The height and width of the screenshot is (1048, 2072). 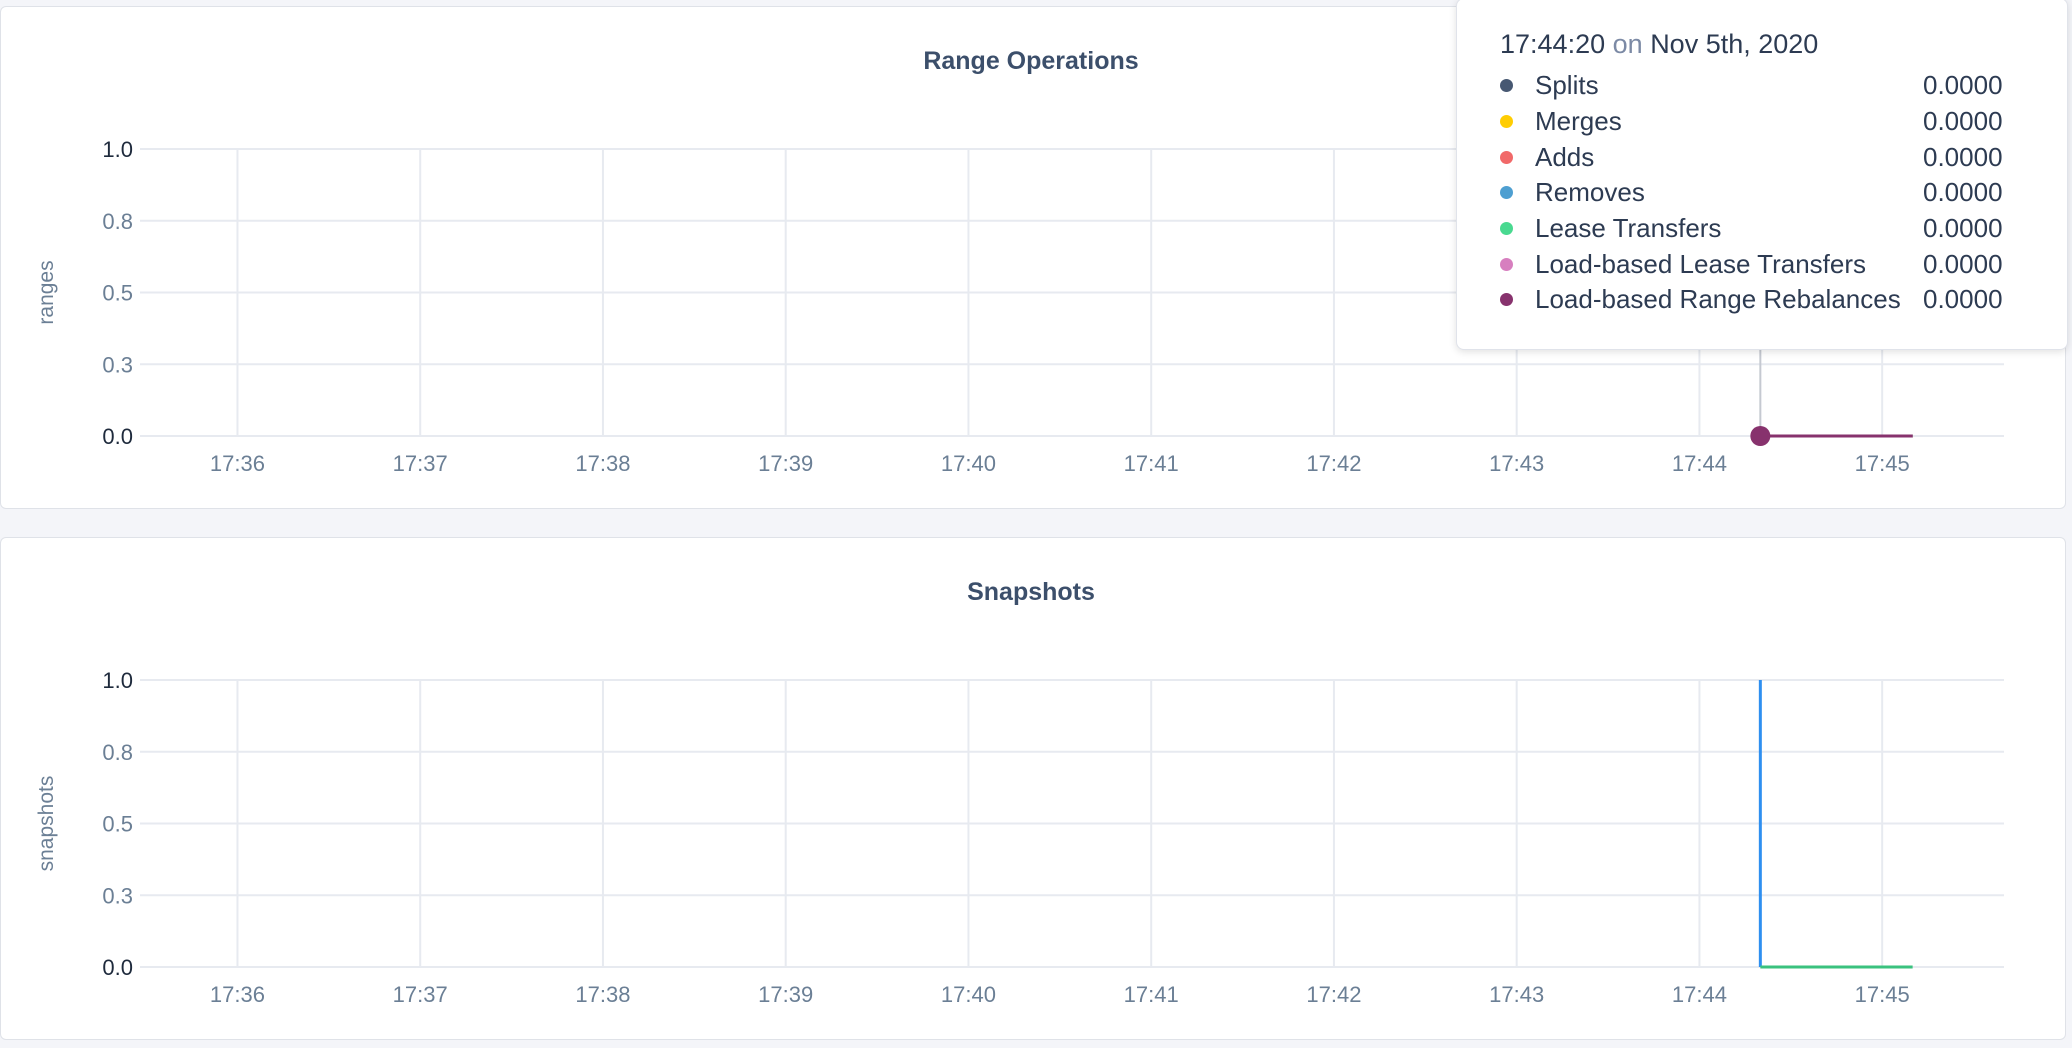 I want to click on series-name: Load-based Range Rebalances, so click(x=1718, y=299).